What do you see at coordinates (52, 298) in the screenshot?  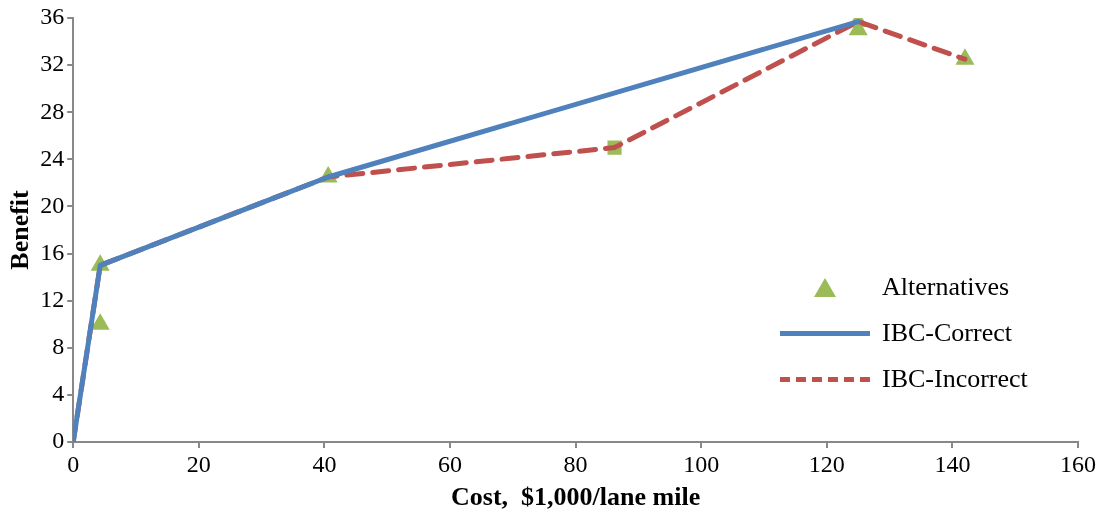 I see `y-tick-label: 12` at bounding box center [52, 298].